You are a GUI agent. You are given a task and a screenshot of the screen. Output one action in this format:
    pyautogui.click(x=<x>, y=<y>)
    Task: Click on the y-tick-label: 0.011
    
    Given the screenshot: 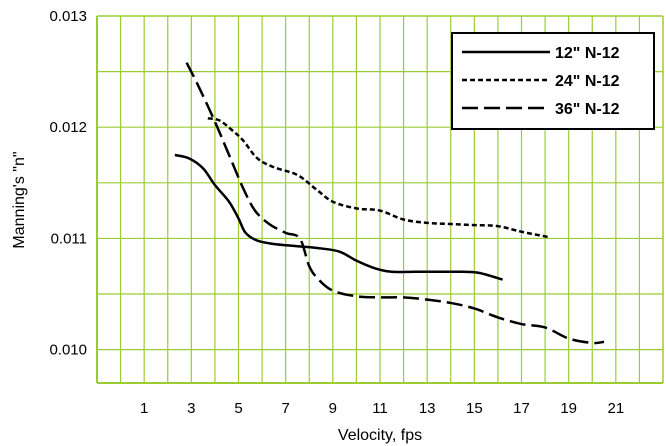 What is the action you would take?
    pyautogui.click(x=69, y=238)
    